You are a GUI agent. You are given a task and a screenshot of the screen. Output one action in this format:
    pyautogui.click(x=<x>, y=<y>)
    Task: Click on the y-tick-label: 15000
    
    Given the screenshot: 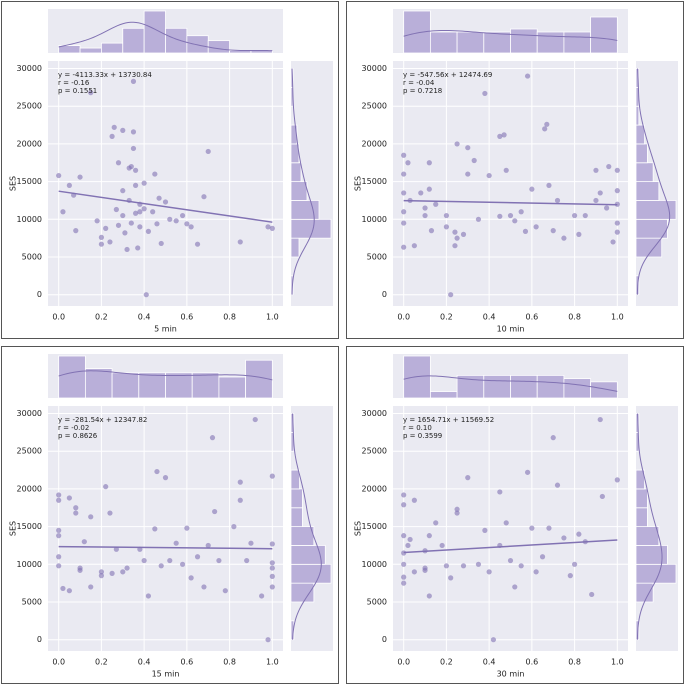 What is the action you would take?
    pyautogui.click(x=374, y=526)
    